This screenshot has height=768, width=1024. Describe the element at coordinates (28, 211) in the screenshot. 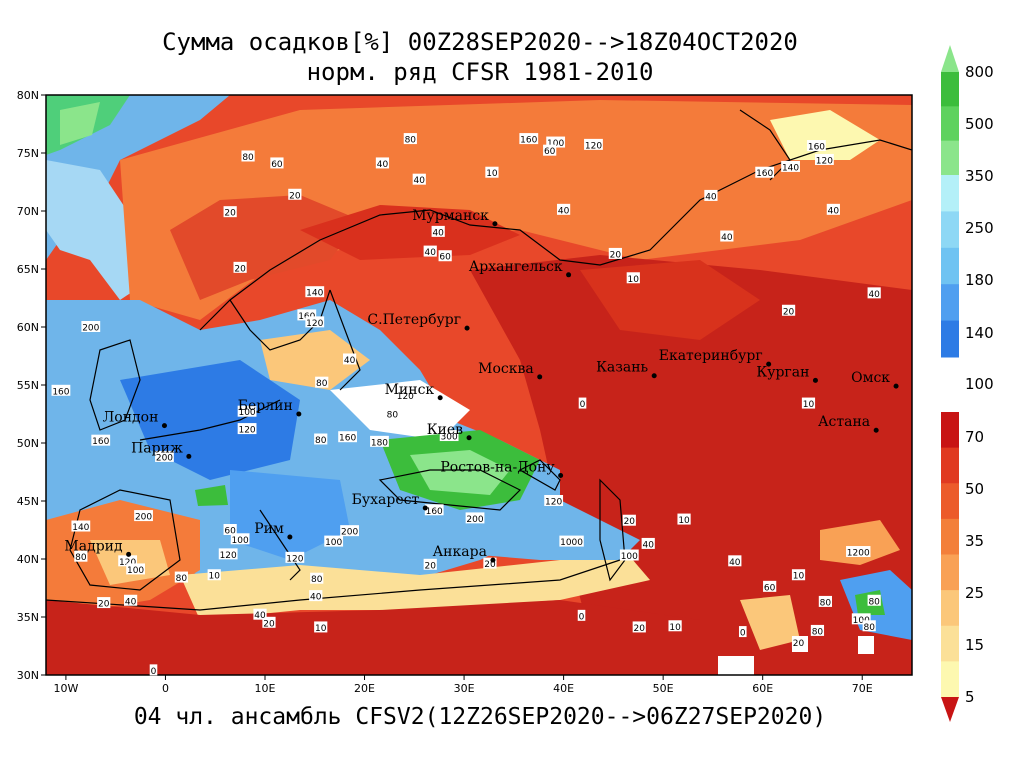

I see `y-tick-label: 70N` at that location.